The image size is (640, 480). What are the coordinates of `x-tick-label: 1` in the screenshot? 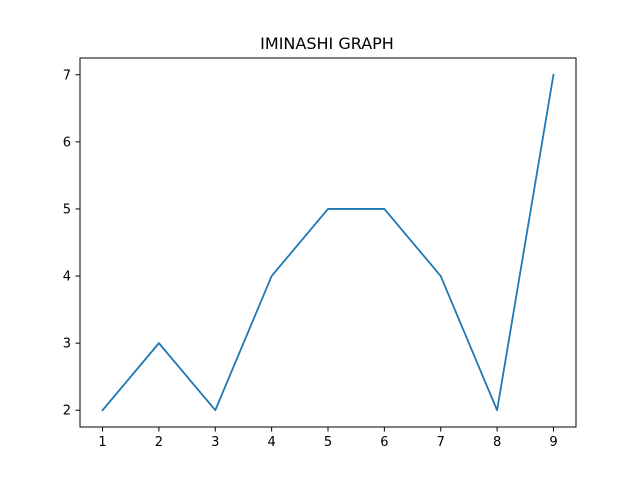 It's located at (102, 442).